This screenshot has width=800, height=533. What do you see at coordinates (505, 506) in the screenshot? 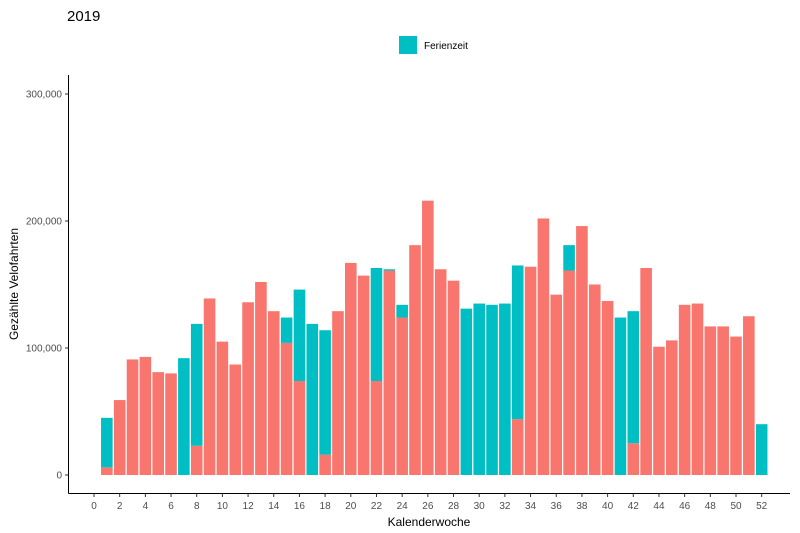
I see `x-tick-label: 32` at bounding box center [505, 506].